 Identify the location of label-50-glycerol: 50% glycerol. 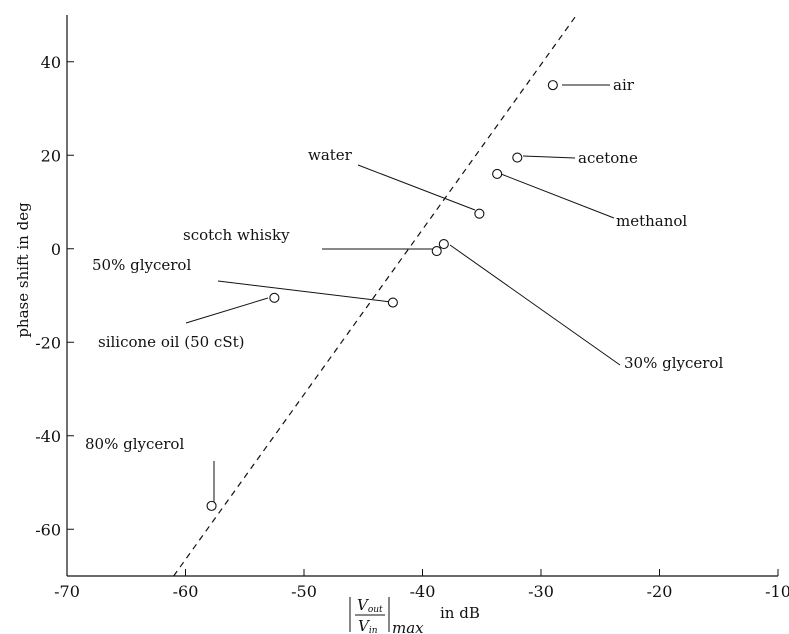
(141, 265).